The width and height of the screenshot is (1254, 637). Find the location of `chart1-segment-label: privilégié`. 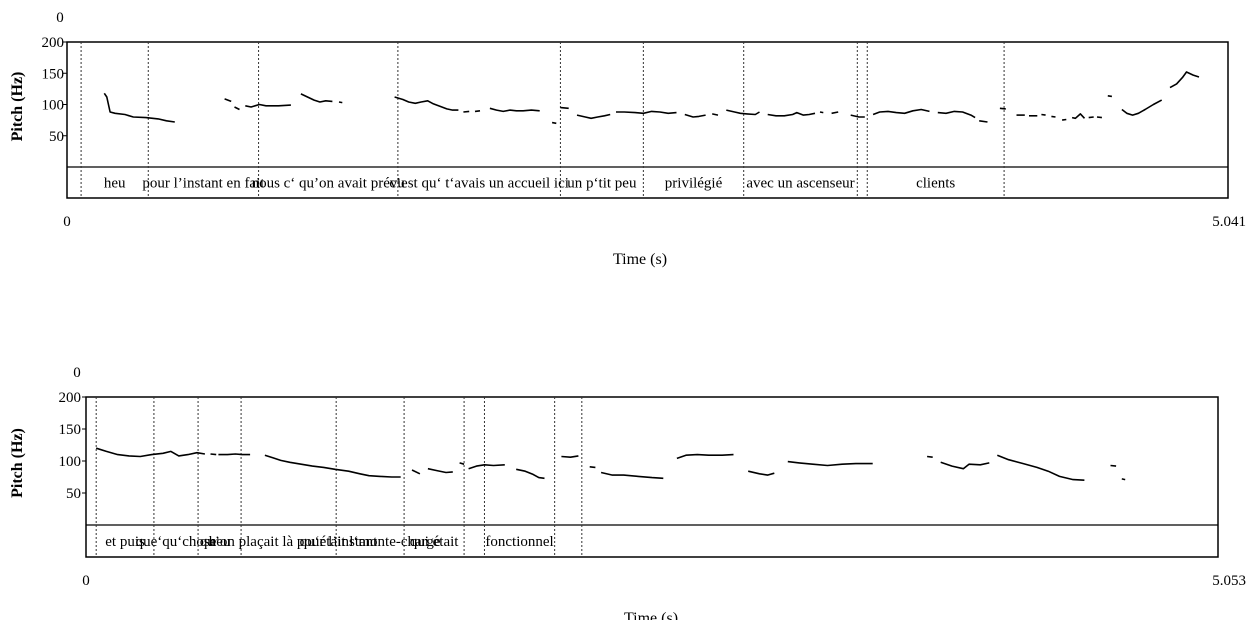

chart1-segment-label: privilégié is located at coordinates (694, 184).